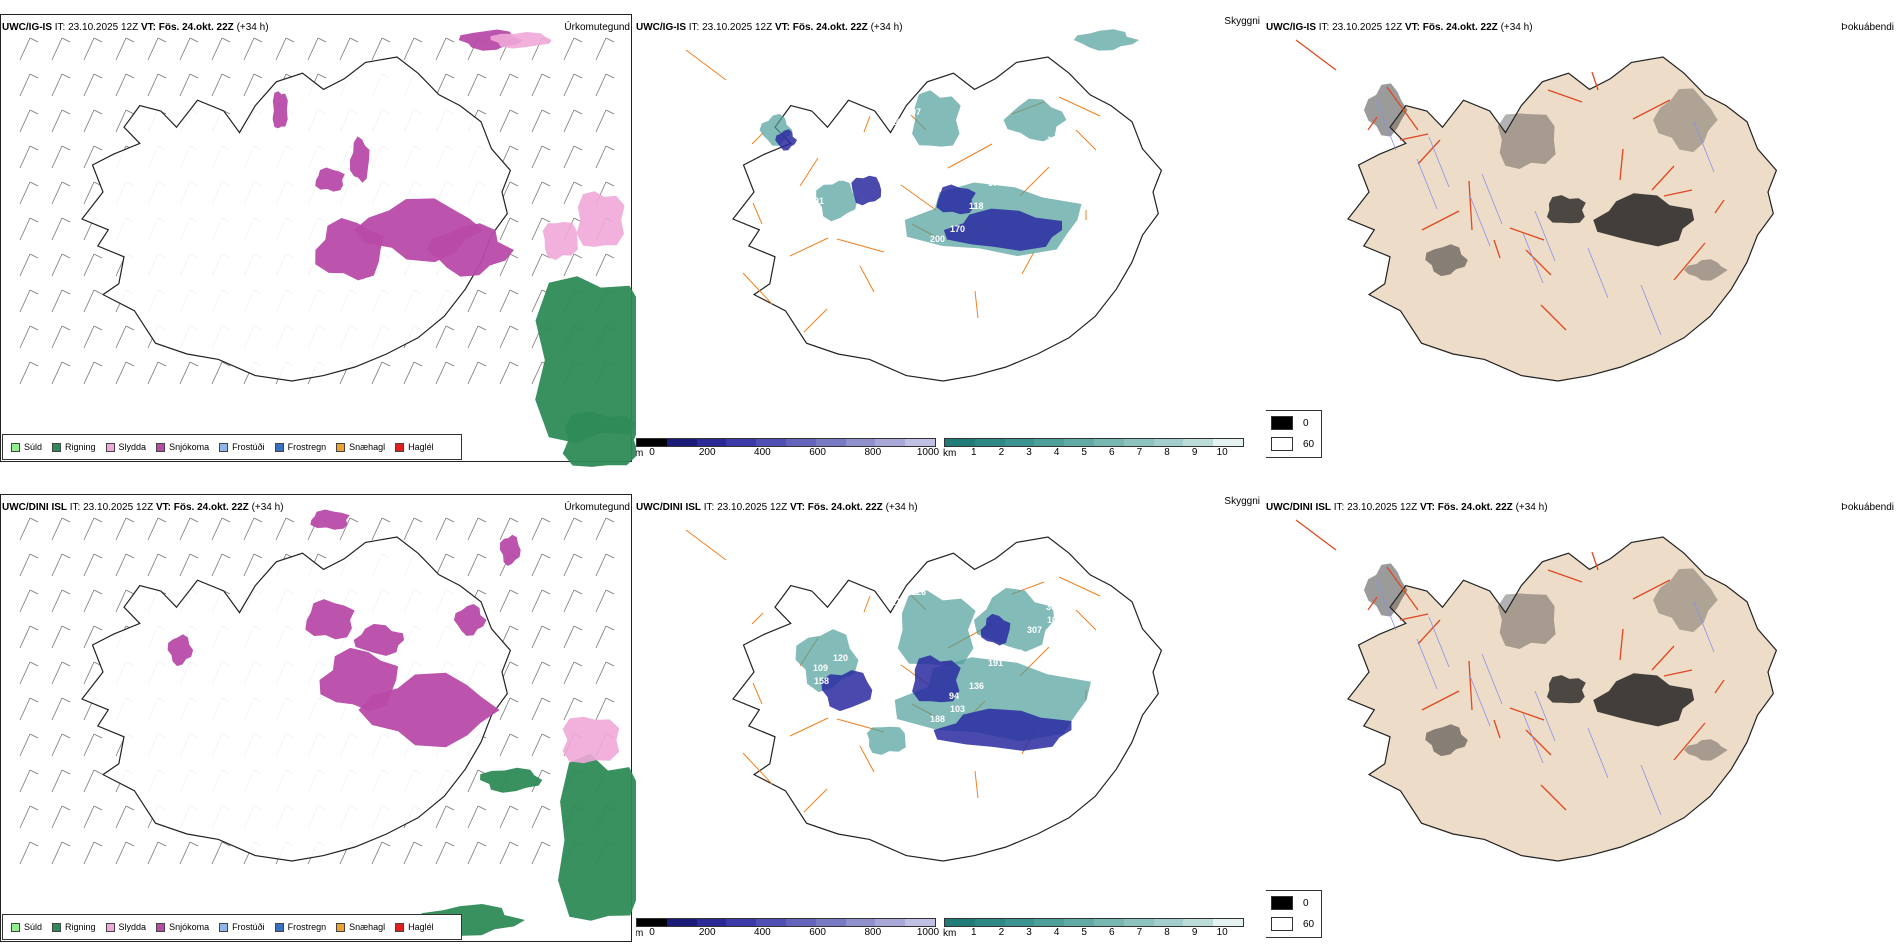  What do you see at coordinates (1386, 590) in the screenshot?
I see `fog-area` at bounding box center [1386, 590].